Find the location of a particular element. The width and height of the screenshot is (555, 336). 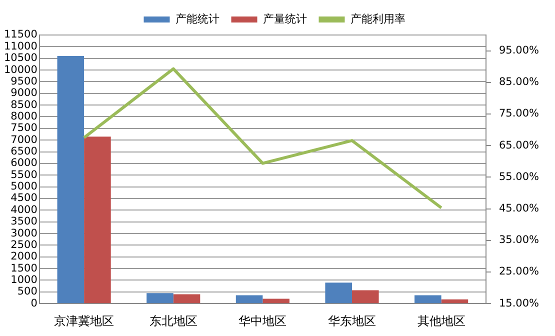

y2-tick-label: 45.00% is located at coordinates (519, 208).